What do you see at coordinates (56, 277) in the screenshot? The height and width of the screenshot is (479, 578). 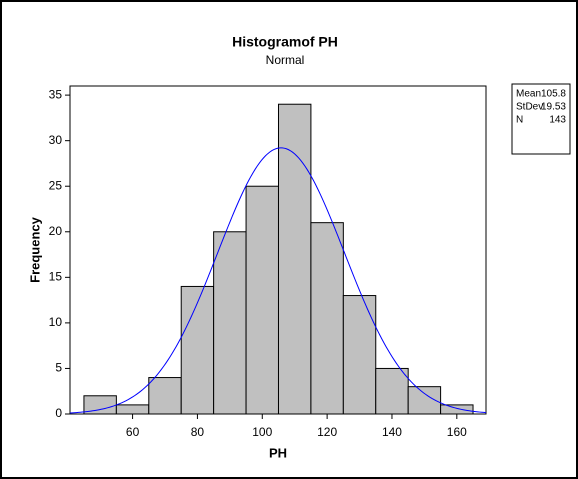 I see `y-tick-label: 15` at bounding box center [56, 277].